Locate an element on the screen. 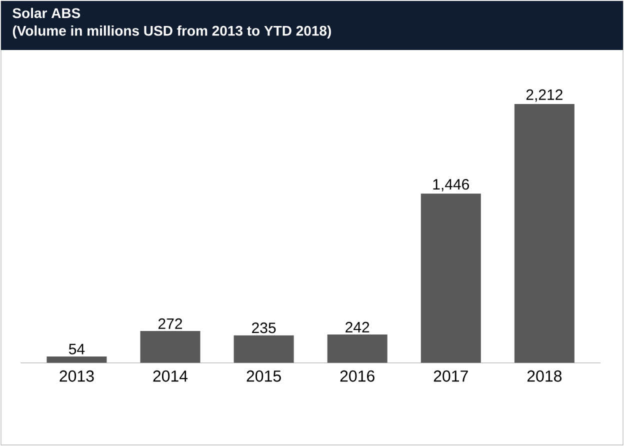  data-label: 2,212 is located at coordinates (544, 95).